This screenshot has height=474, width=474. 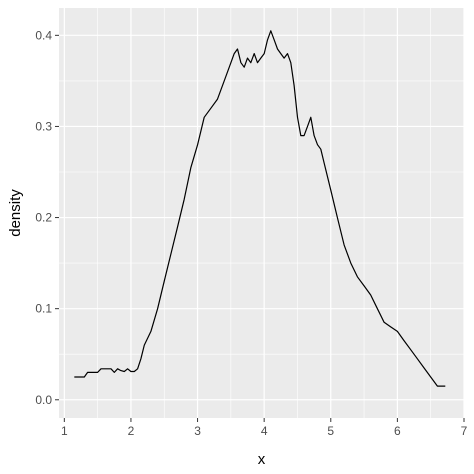 I want to click on y-tick-label: 0.4, so click(x=43, y=35).